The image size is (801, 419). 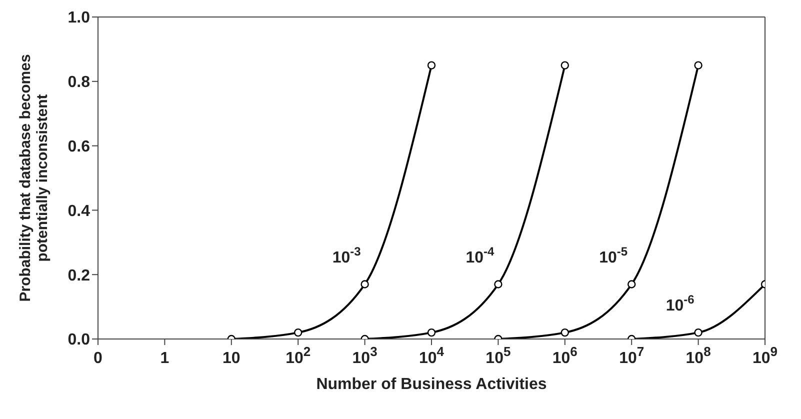 I want to click on series-label: 10$^{-3}$, so click(x=347, y=255).